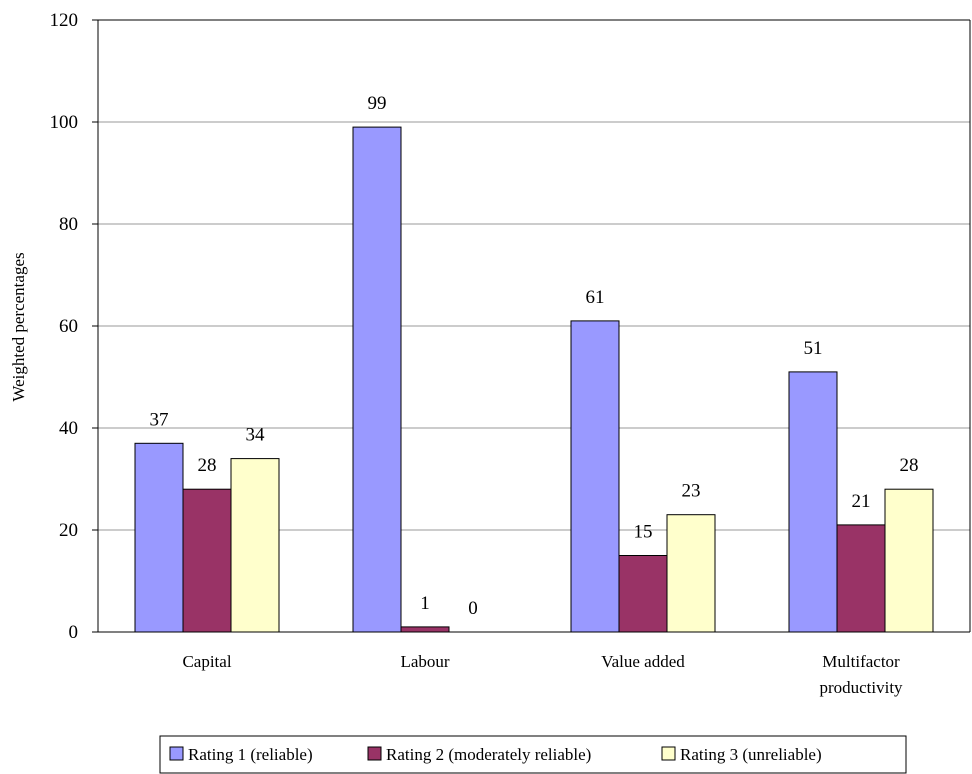  What do you see at coordinates (595, 297) in the screenshot?
I see `data-label: 61` at bounding box center [595, 297].